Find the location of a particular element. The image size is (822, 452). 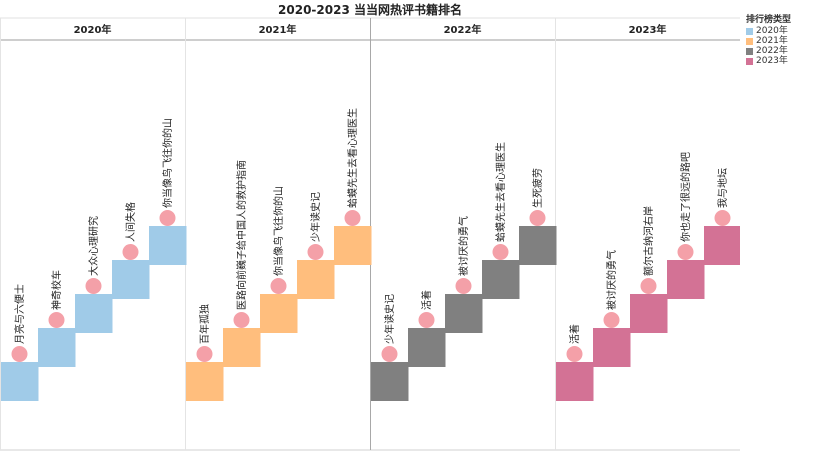

legend-title: 排行榜类型 is located at coordinates (769, 20).